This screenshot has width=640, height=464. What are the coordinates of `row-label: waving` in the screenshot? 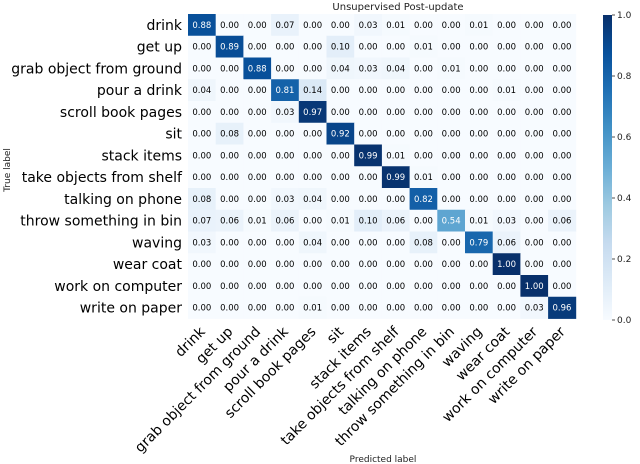 It's located at (157, 243).